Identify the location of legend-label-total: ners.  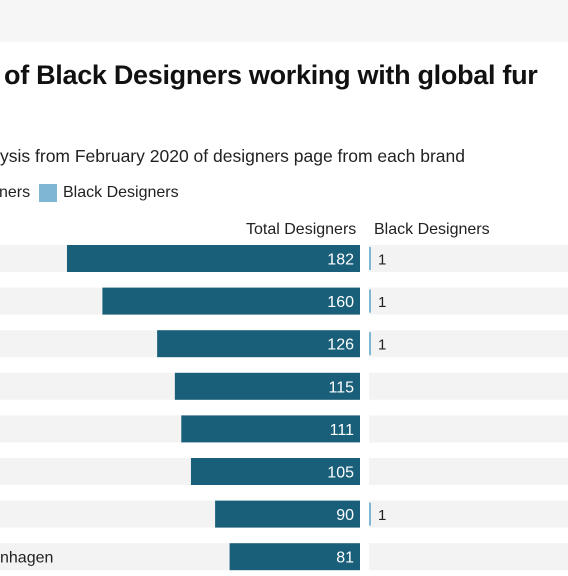
(15, 192).